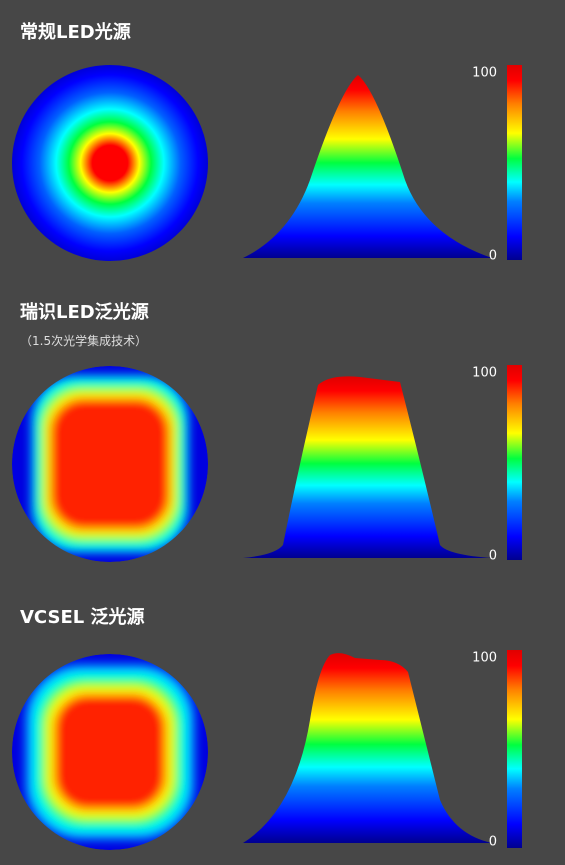 The width and height of the screenshot is (565, 865). What do you see at coordinates (84, 312) in the screenshot?
I see `panel-title: 瑞识LED泛光源` at bounding box center [84, 312].